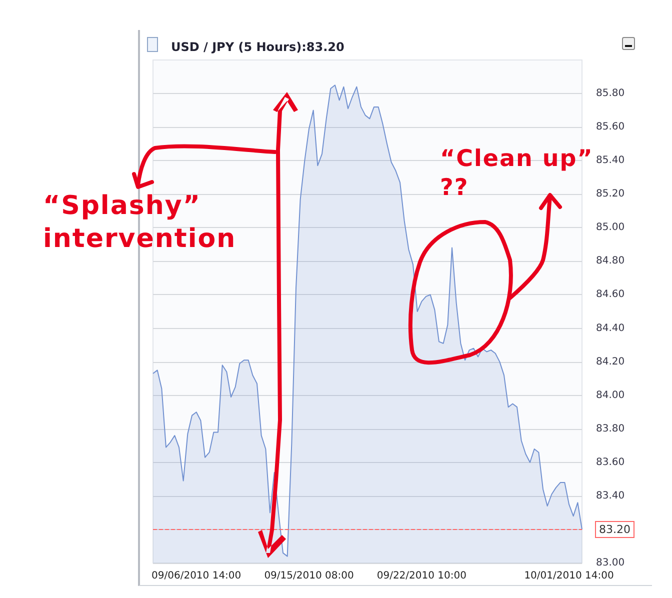 This screenshot has height=598, width=672. What do you see at coordinates (517, 173) in the screenshot?
I see `annotation: “Clean up” ??` at bounding box center [517, 173].